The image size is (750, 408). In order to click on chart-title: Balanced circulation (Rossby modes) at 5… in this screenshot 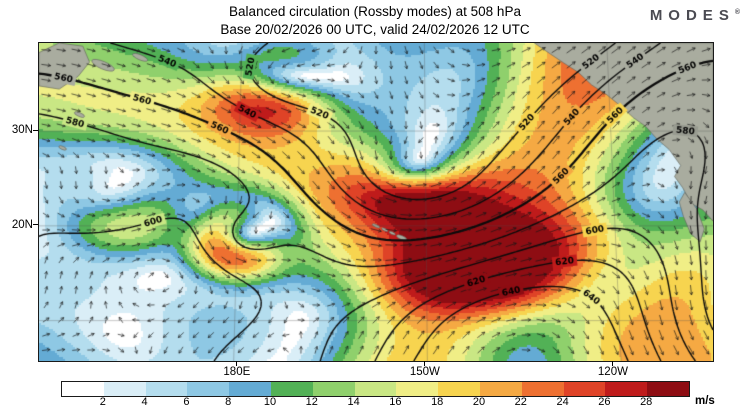, I will do `click(375, 11)`.